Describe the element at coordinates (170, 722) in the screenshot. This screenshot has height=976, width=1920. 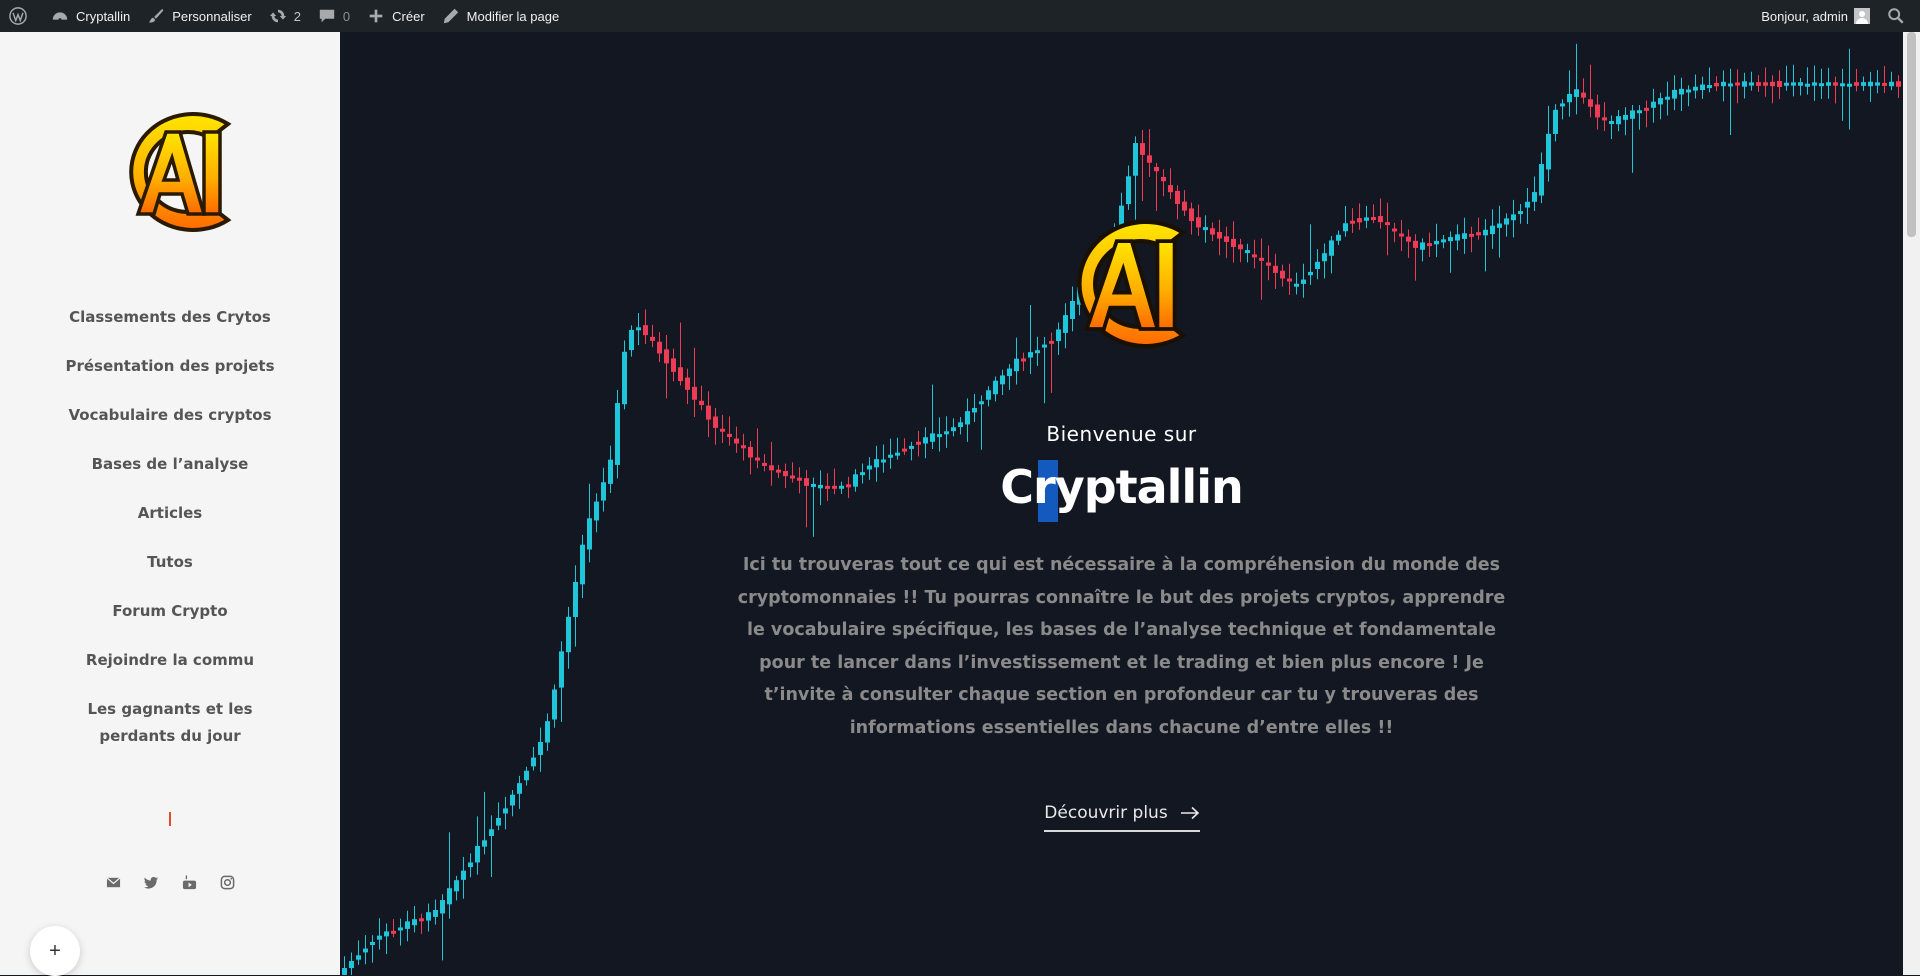
I see `menu-item-gagnants-perdants: Les gagnants et les perdants du jour` at that location.